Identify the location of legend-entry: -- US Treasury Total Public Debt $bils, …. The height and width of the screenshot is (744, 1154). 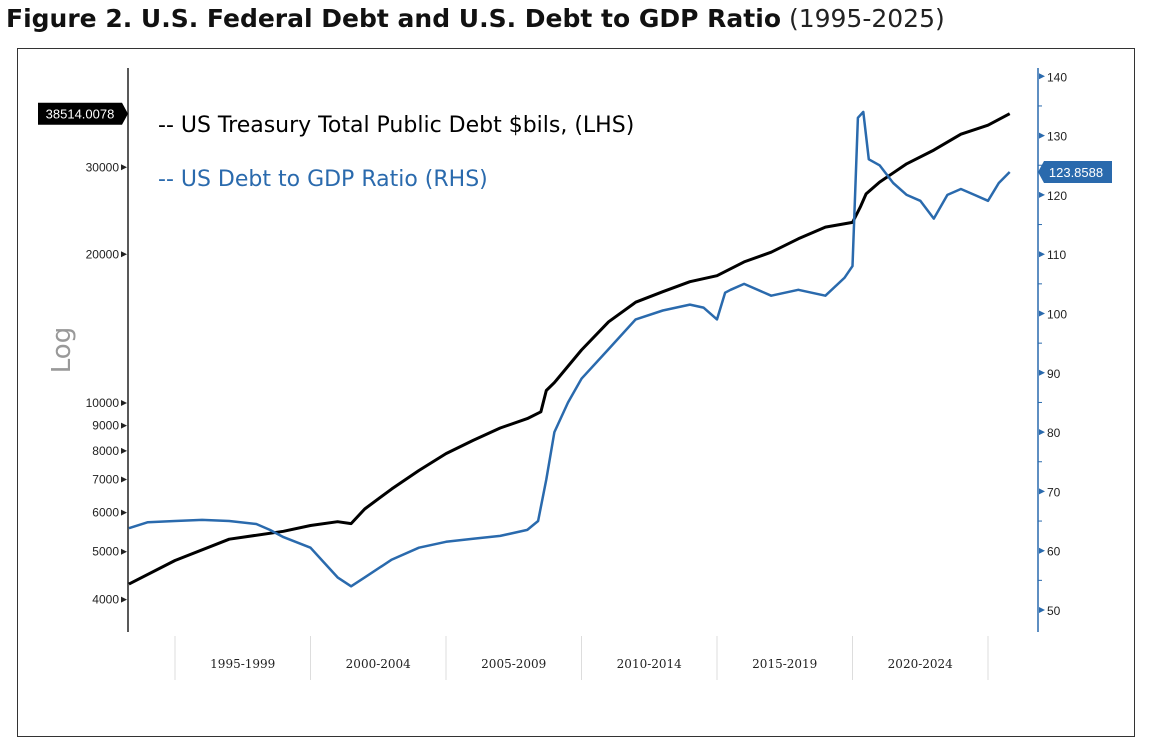
(396, 125).